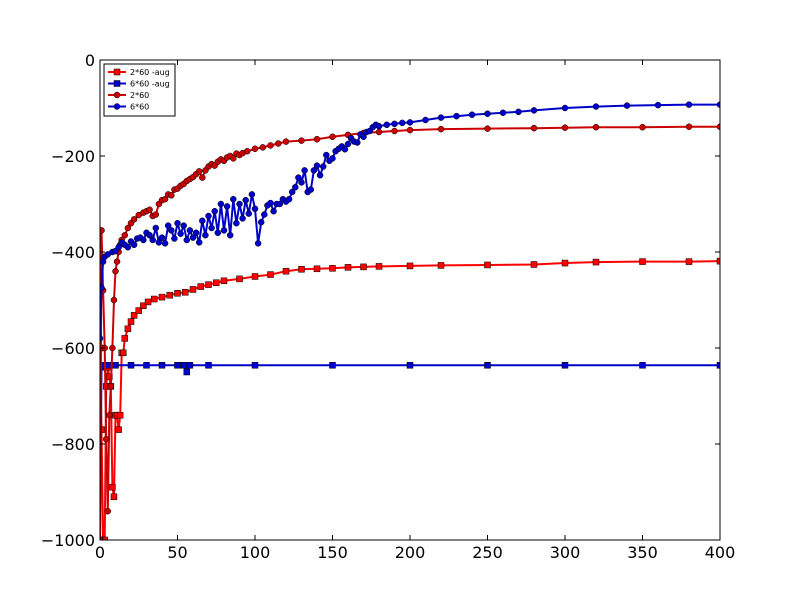  I want to click on y-tick-label: −200, so click(73, 156).